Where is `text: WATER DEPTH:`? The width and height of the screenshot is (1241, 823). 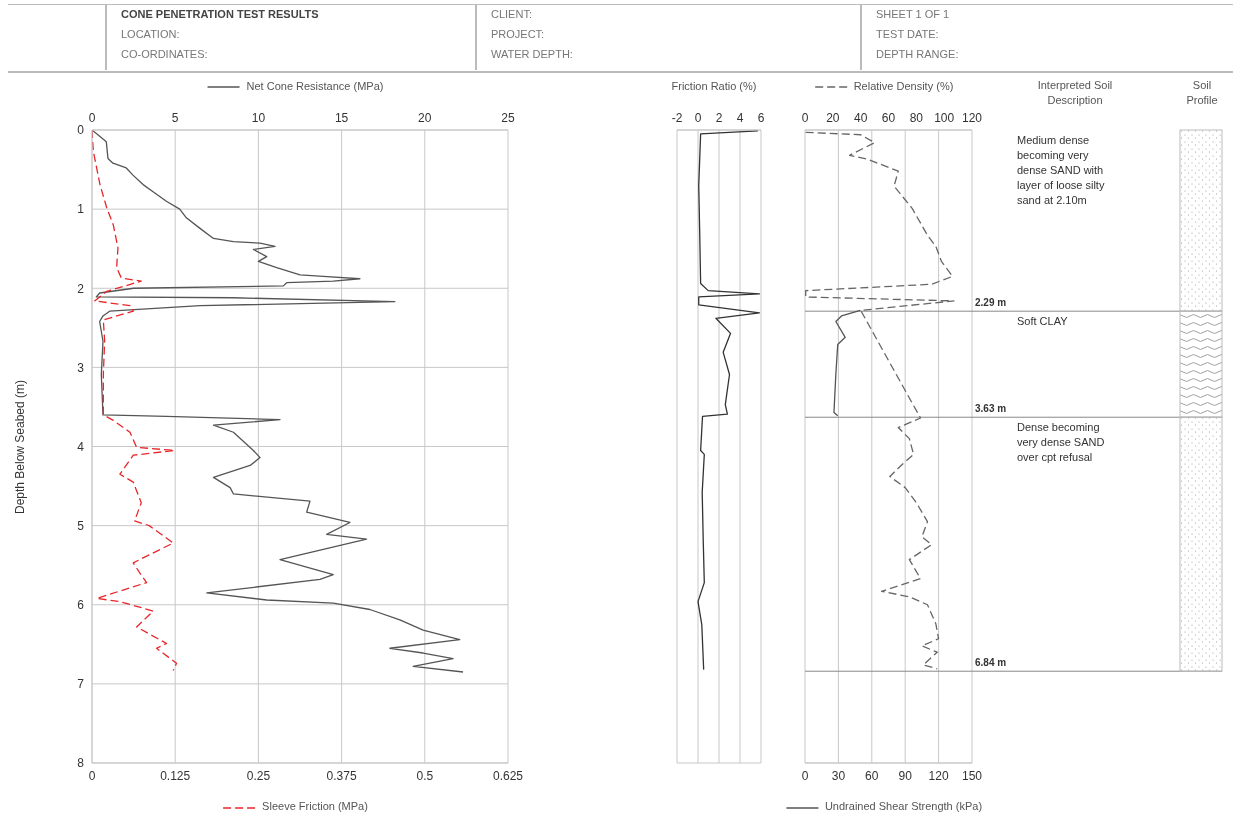 text: WATER DEPTH: is located at coordinates (532, 54).